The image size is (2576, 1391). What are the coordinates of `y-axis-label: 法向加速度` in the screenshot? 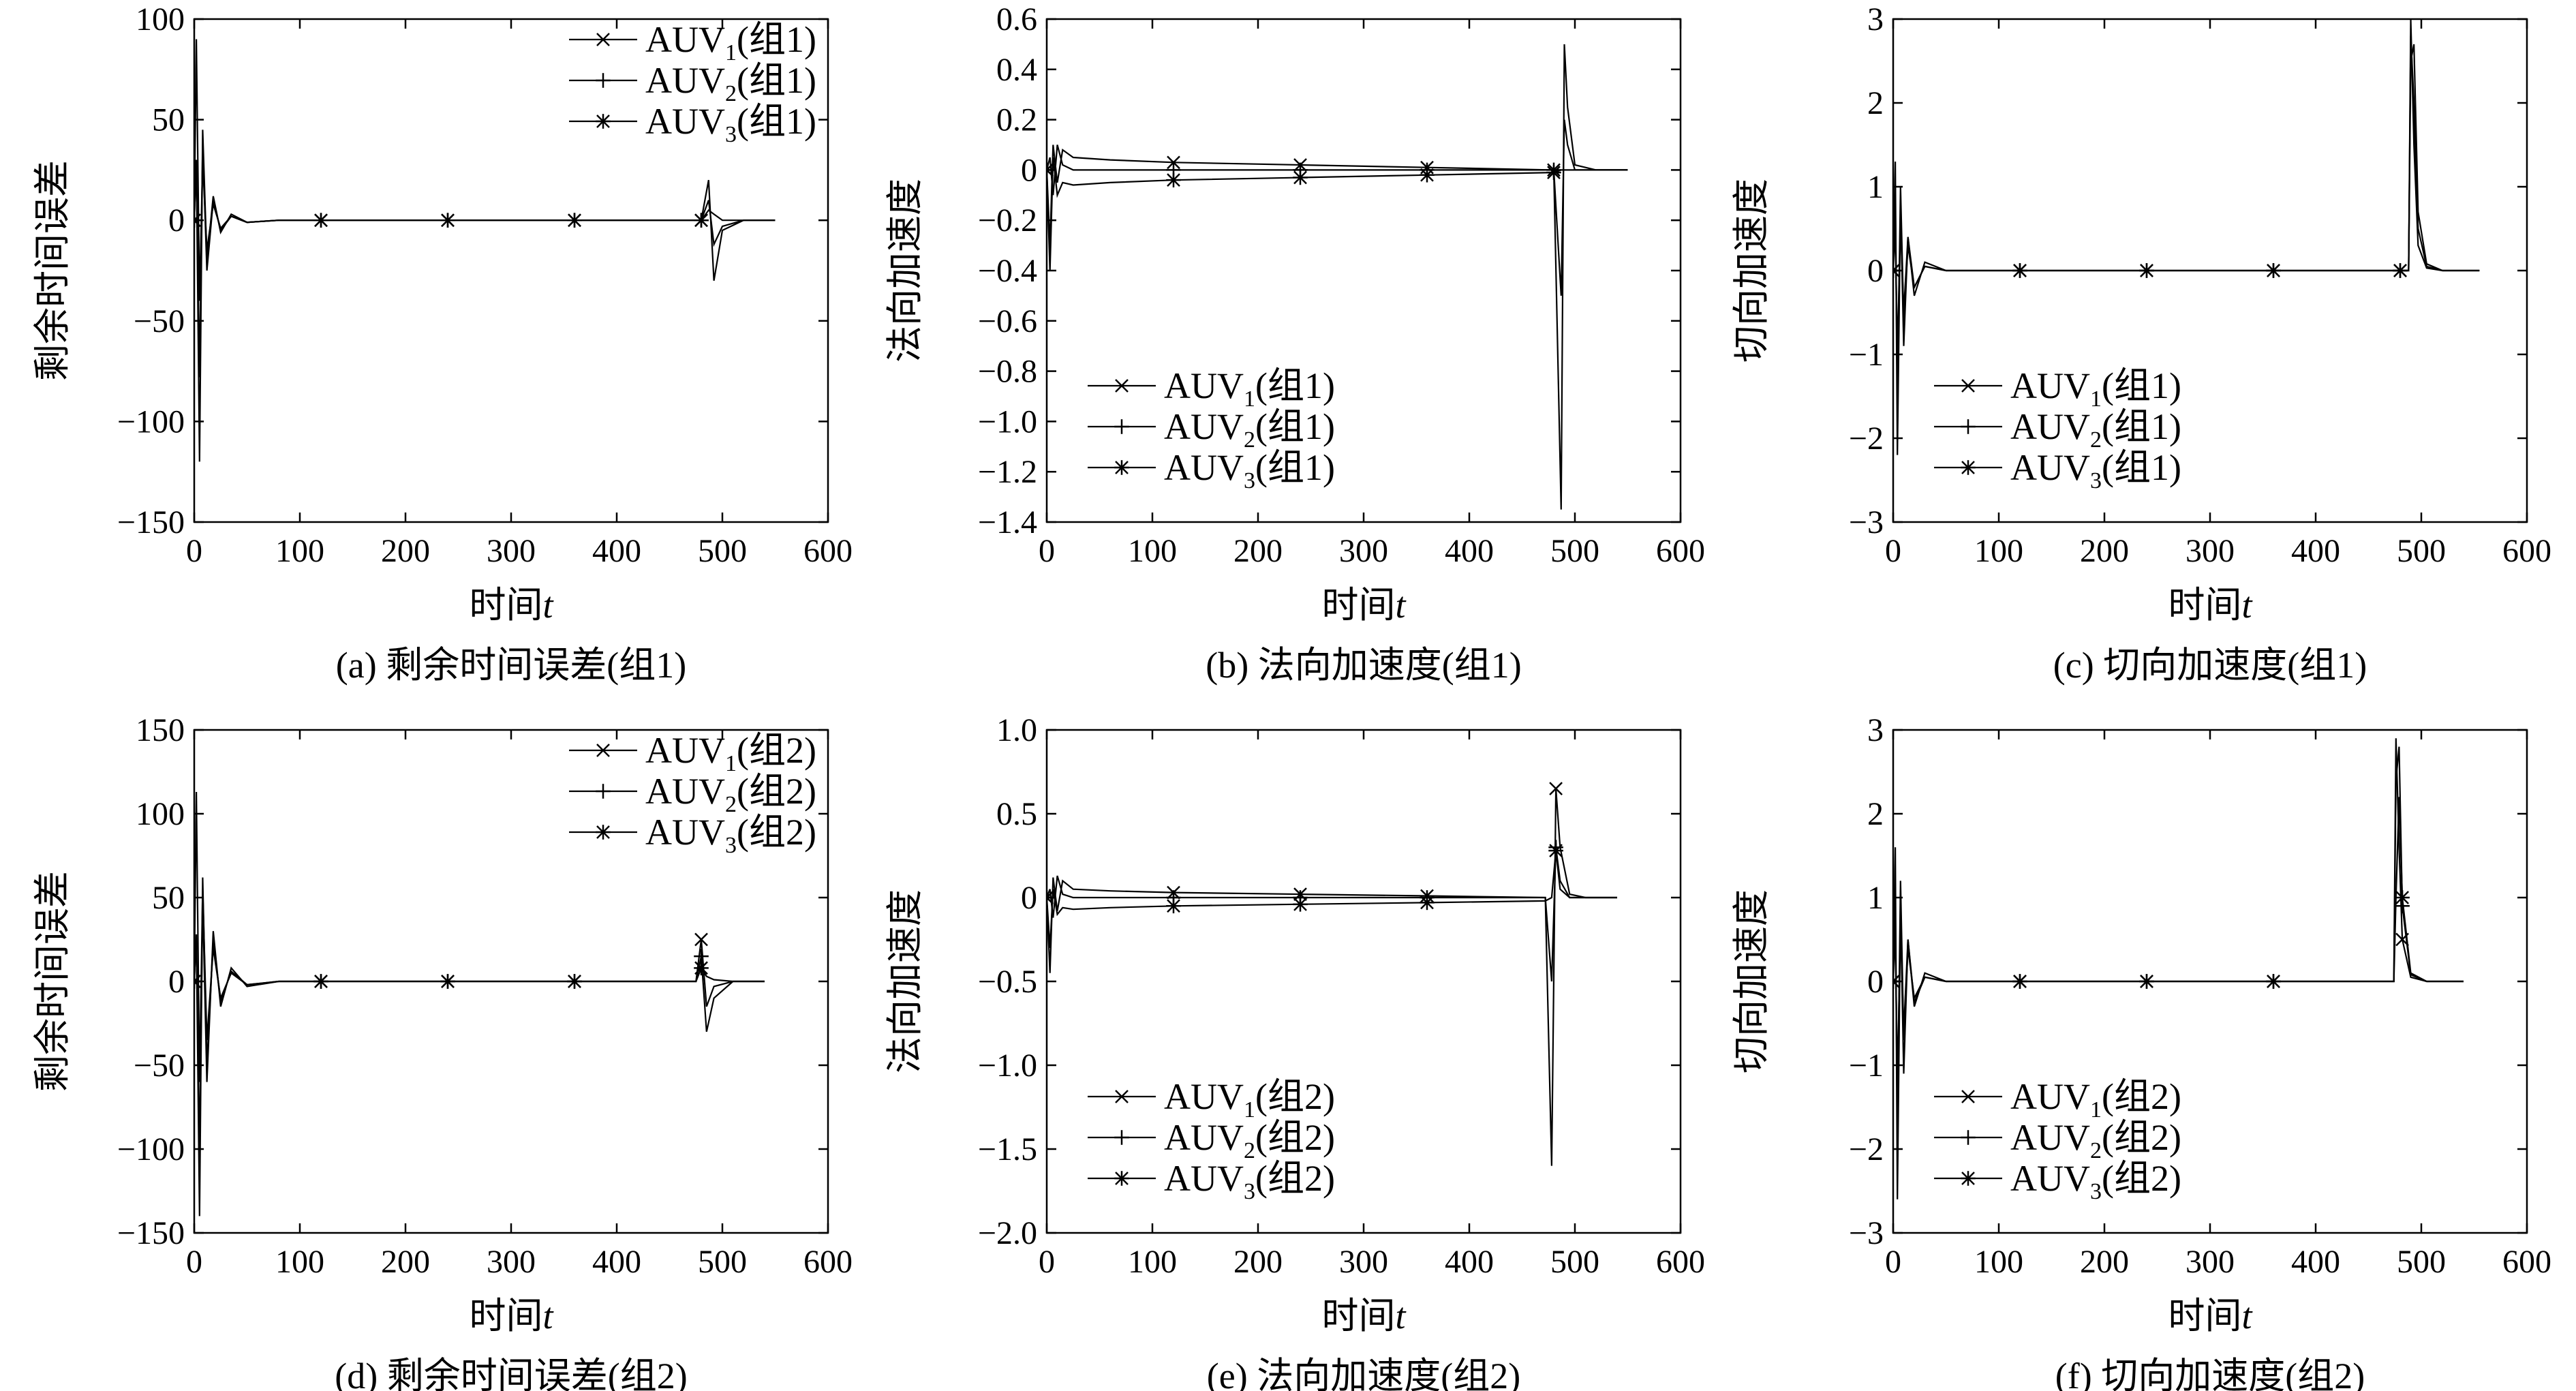 It's located at (905, 271).